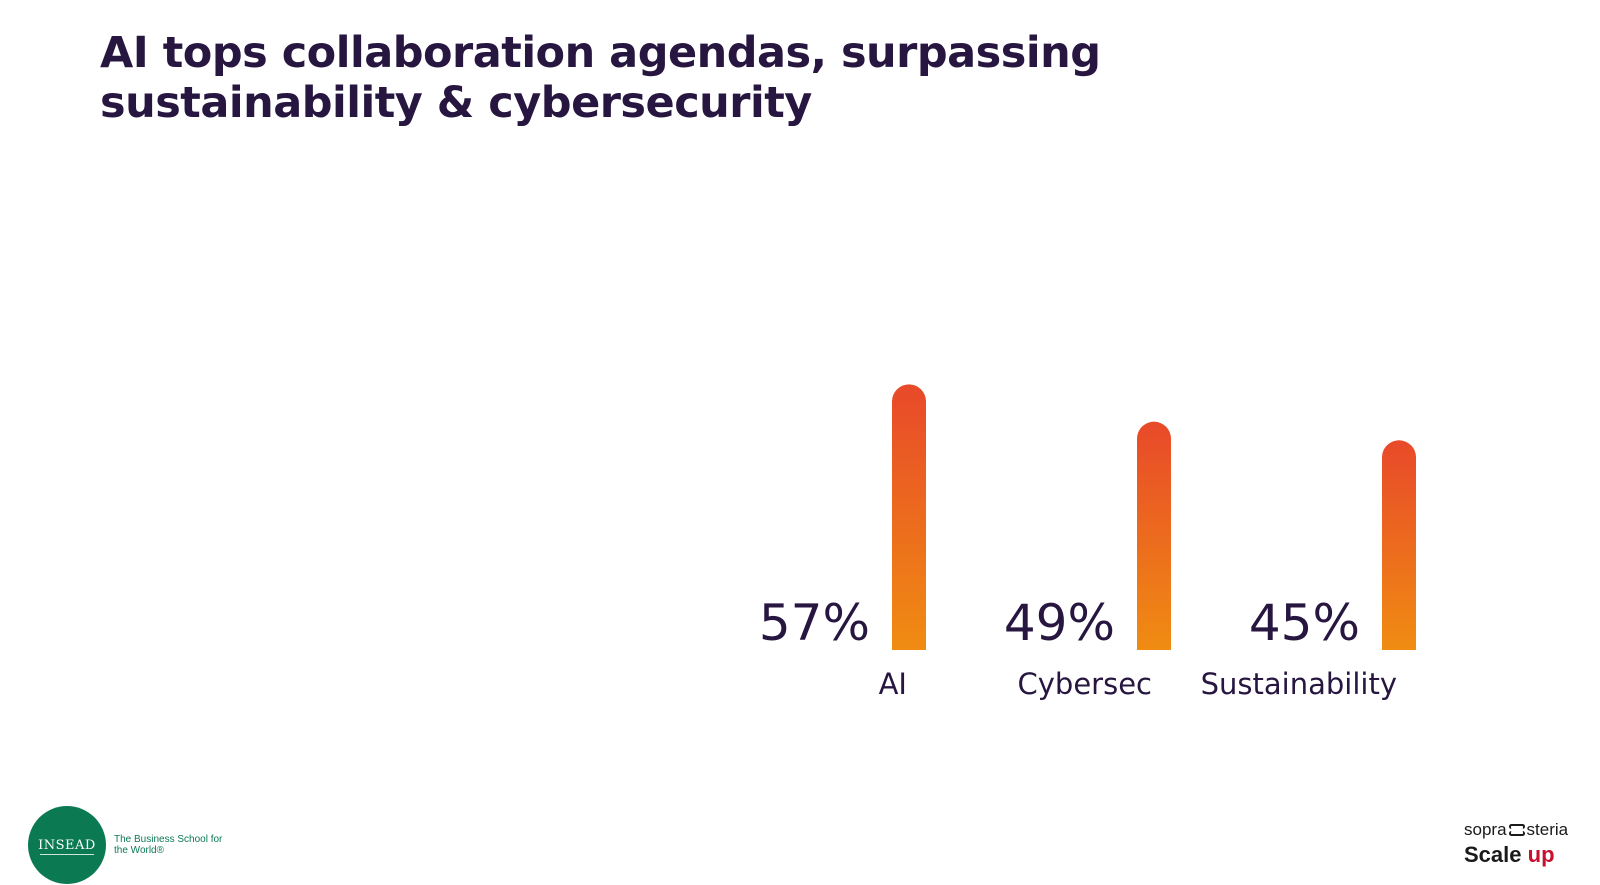 Image resolution: width=1600 pixels, height=885 pixels. What do you see at coordinates (893, 684) in the screenshot?
I see `category-label-ai: AI` at bounding box center [893, 684].